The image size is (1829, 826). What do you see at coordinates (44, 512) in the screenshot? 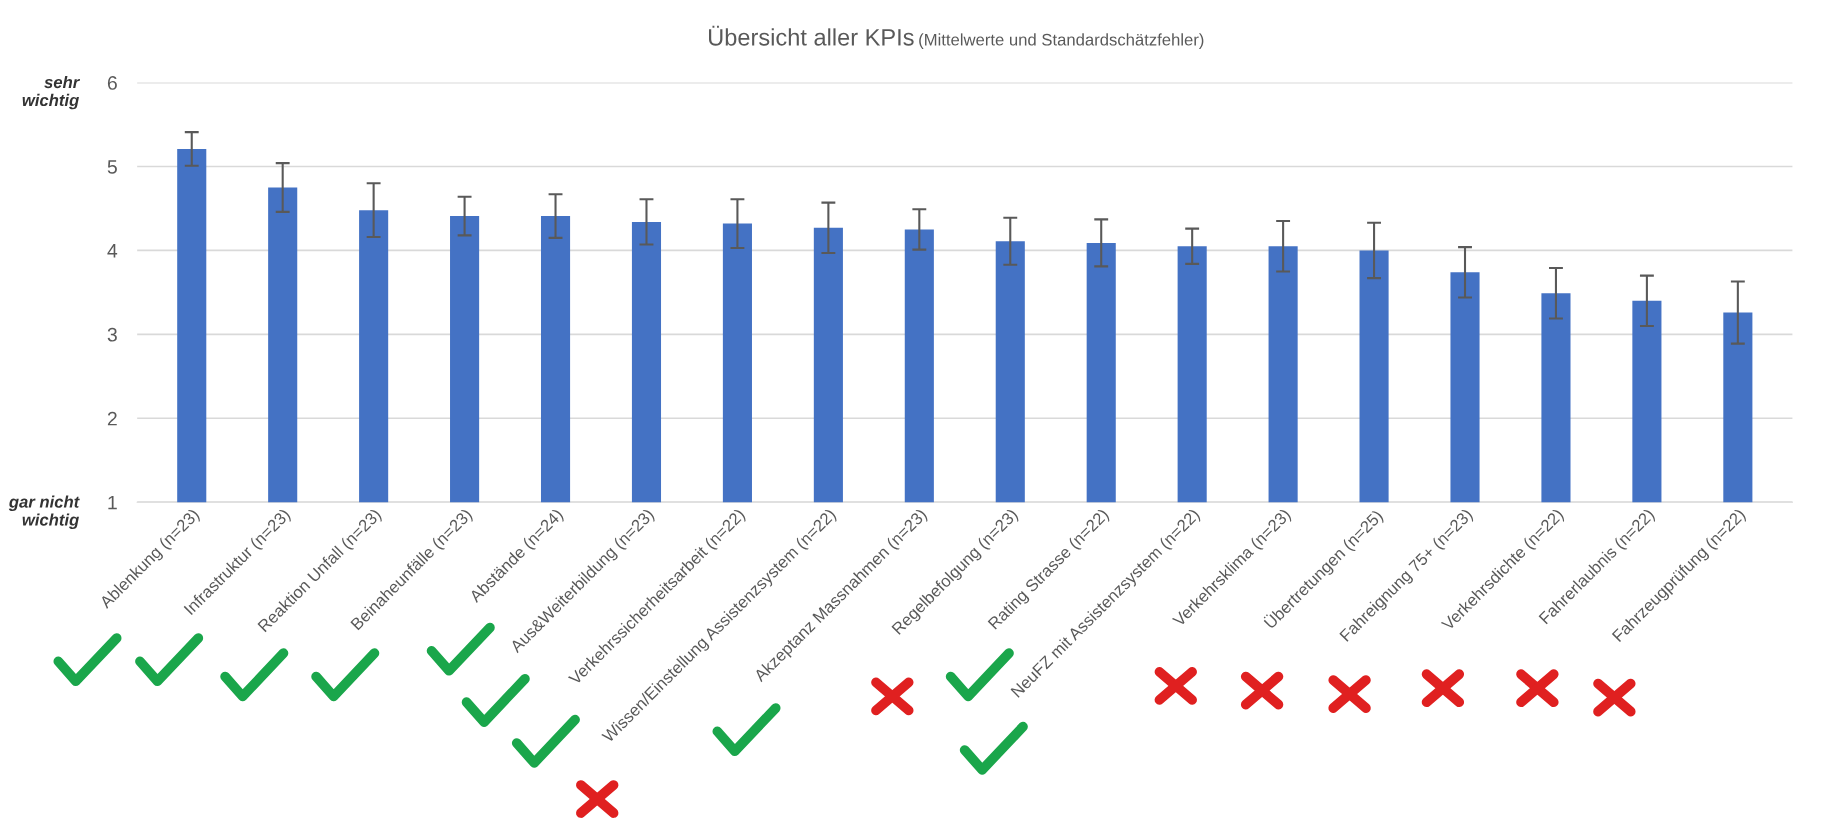
I see `text: gar nicht wichtig` at bounding box center [44, 512].